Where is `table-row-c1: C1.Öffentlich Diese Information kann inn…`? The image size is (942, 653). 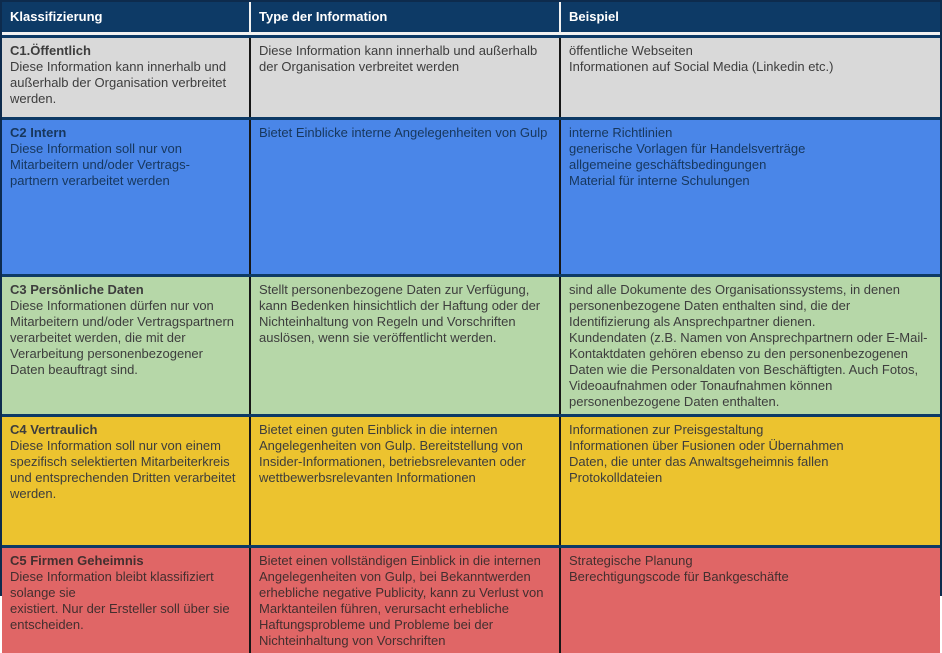
table-row-c1: C1.Öffentlich Diese Information kann inn… is located at coordinates (471, 76).